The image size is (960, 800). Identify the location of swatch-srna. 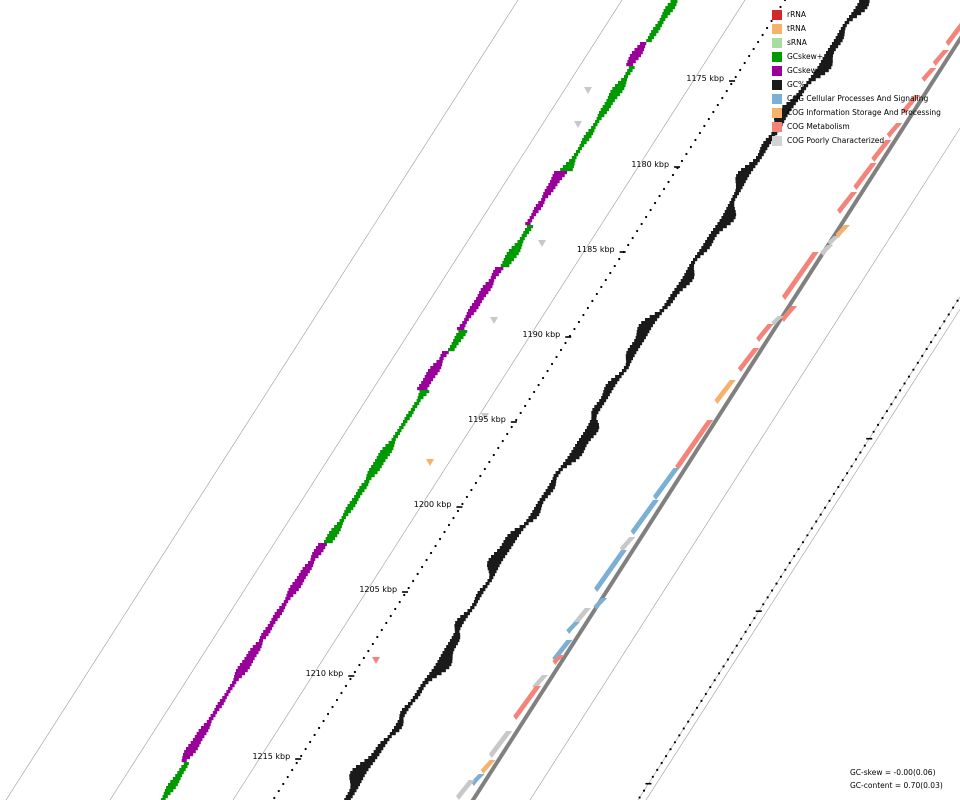
(777, 43).